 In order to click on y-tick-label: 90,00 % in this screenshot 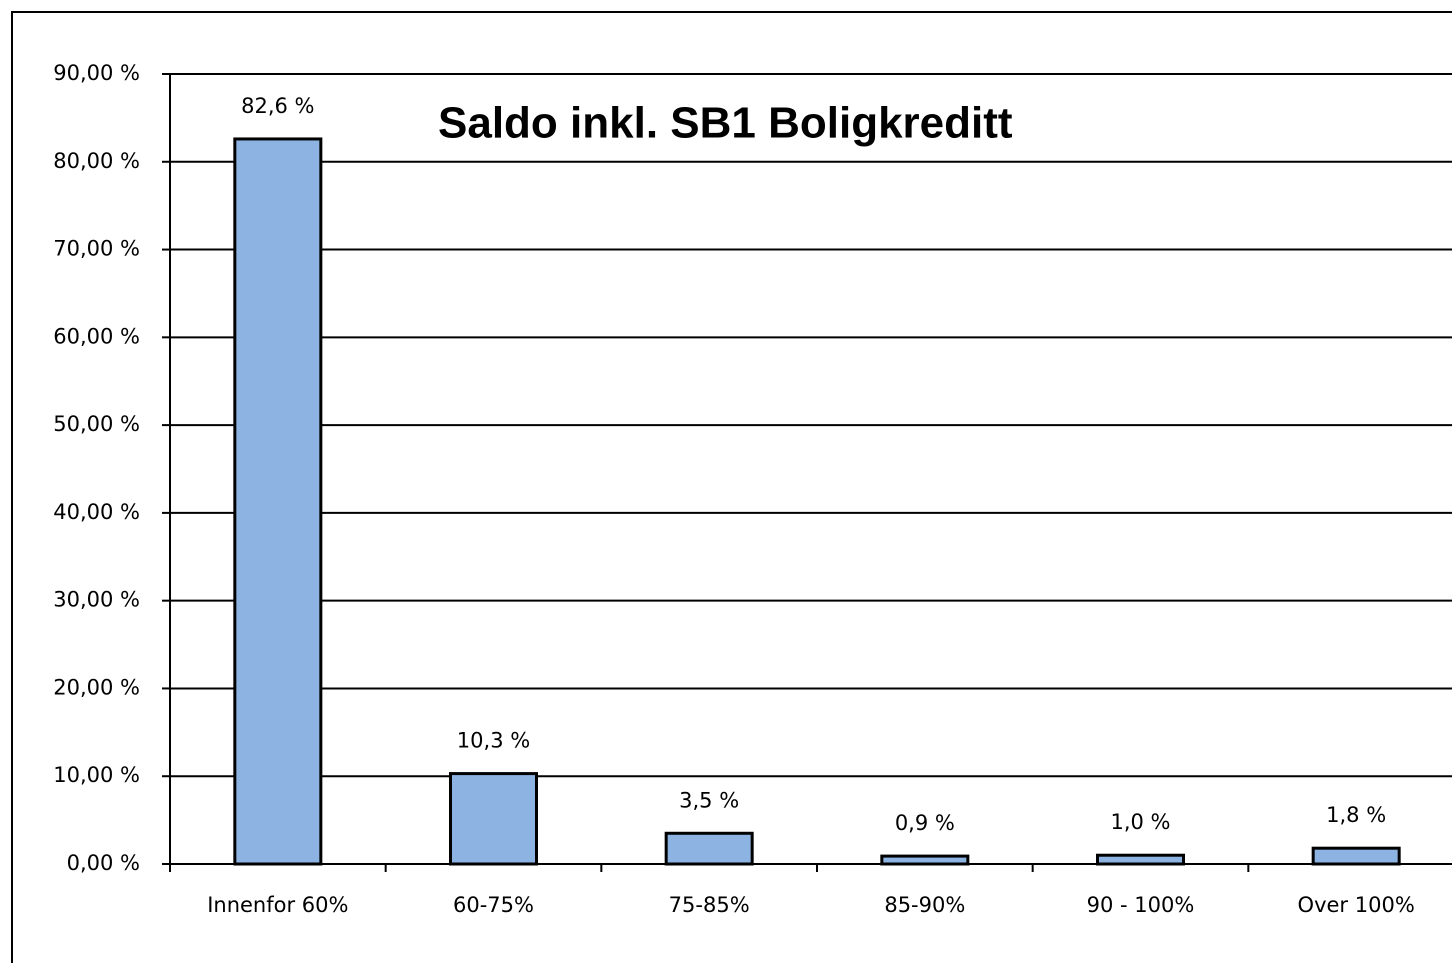, I will do `click(96, 73)`.